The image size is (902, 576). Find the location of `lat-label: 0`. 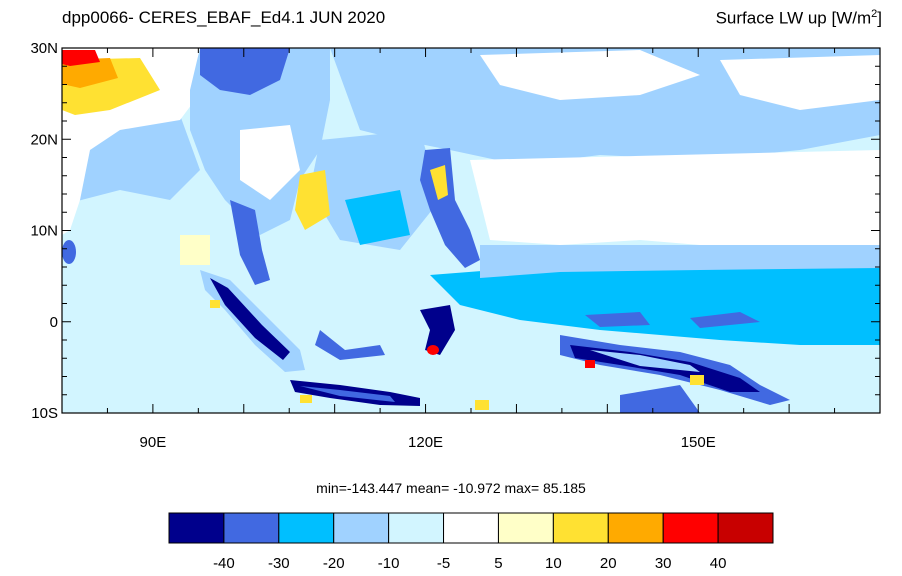

lat-label: 0 is located at coordinates (54, 322).